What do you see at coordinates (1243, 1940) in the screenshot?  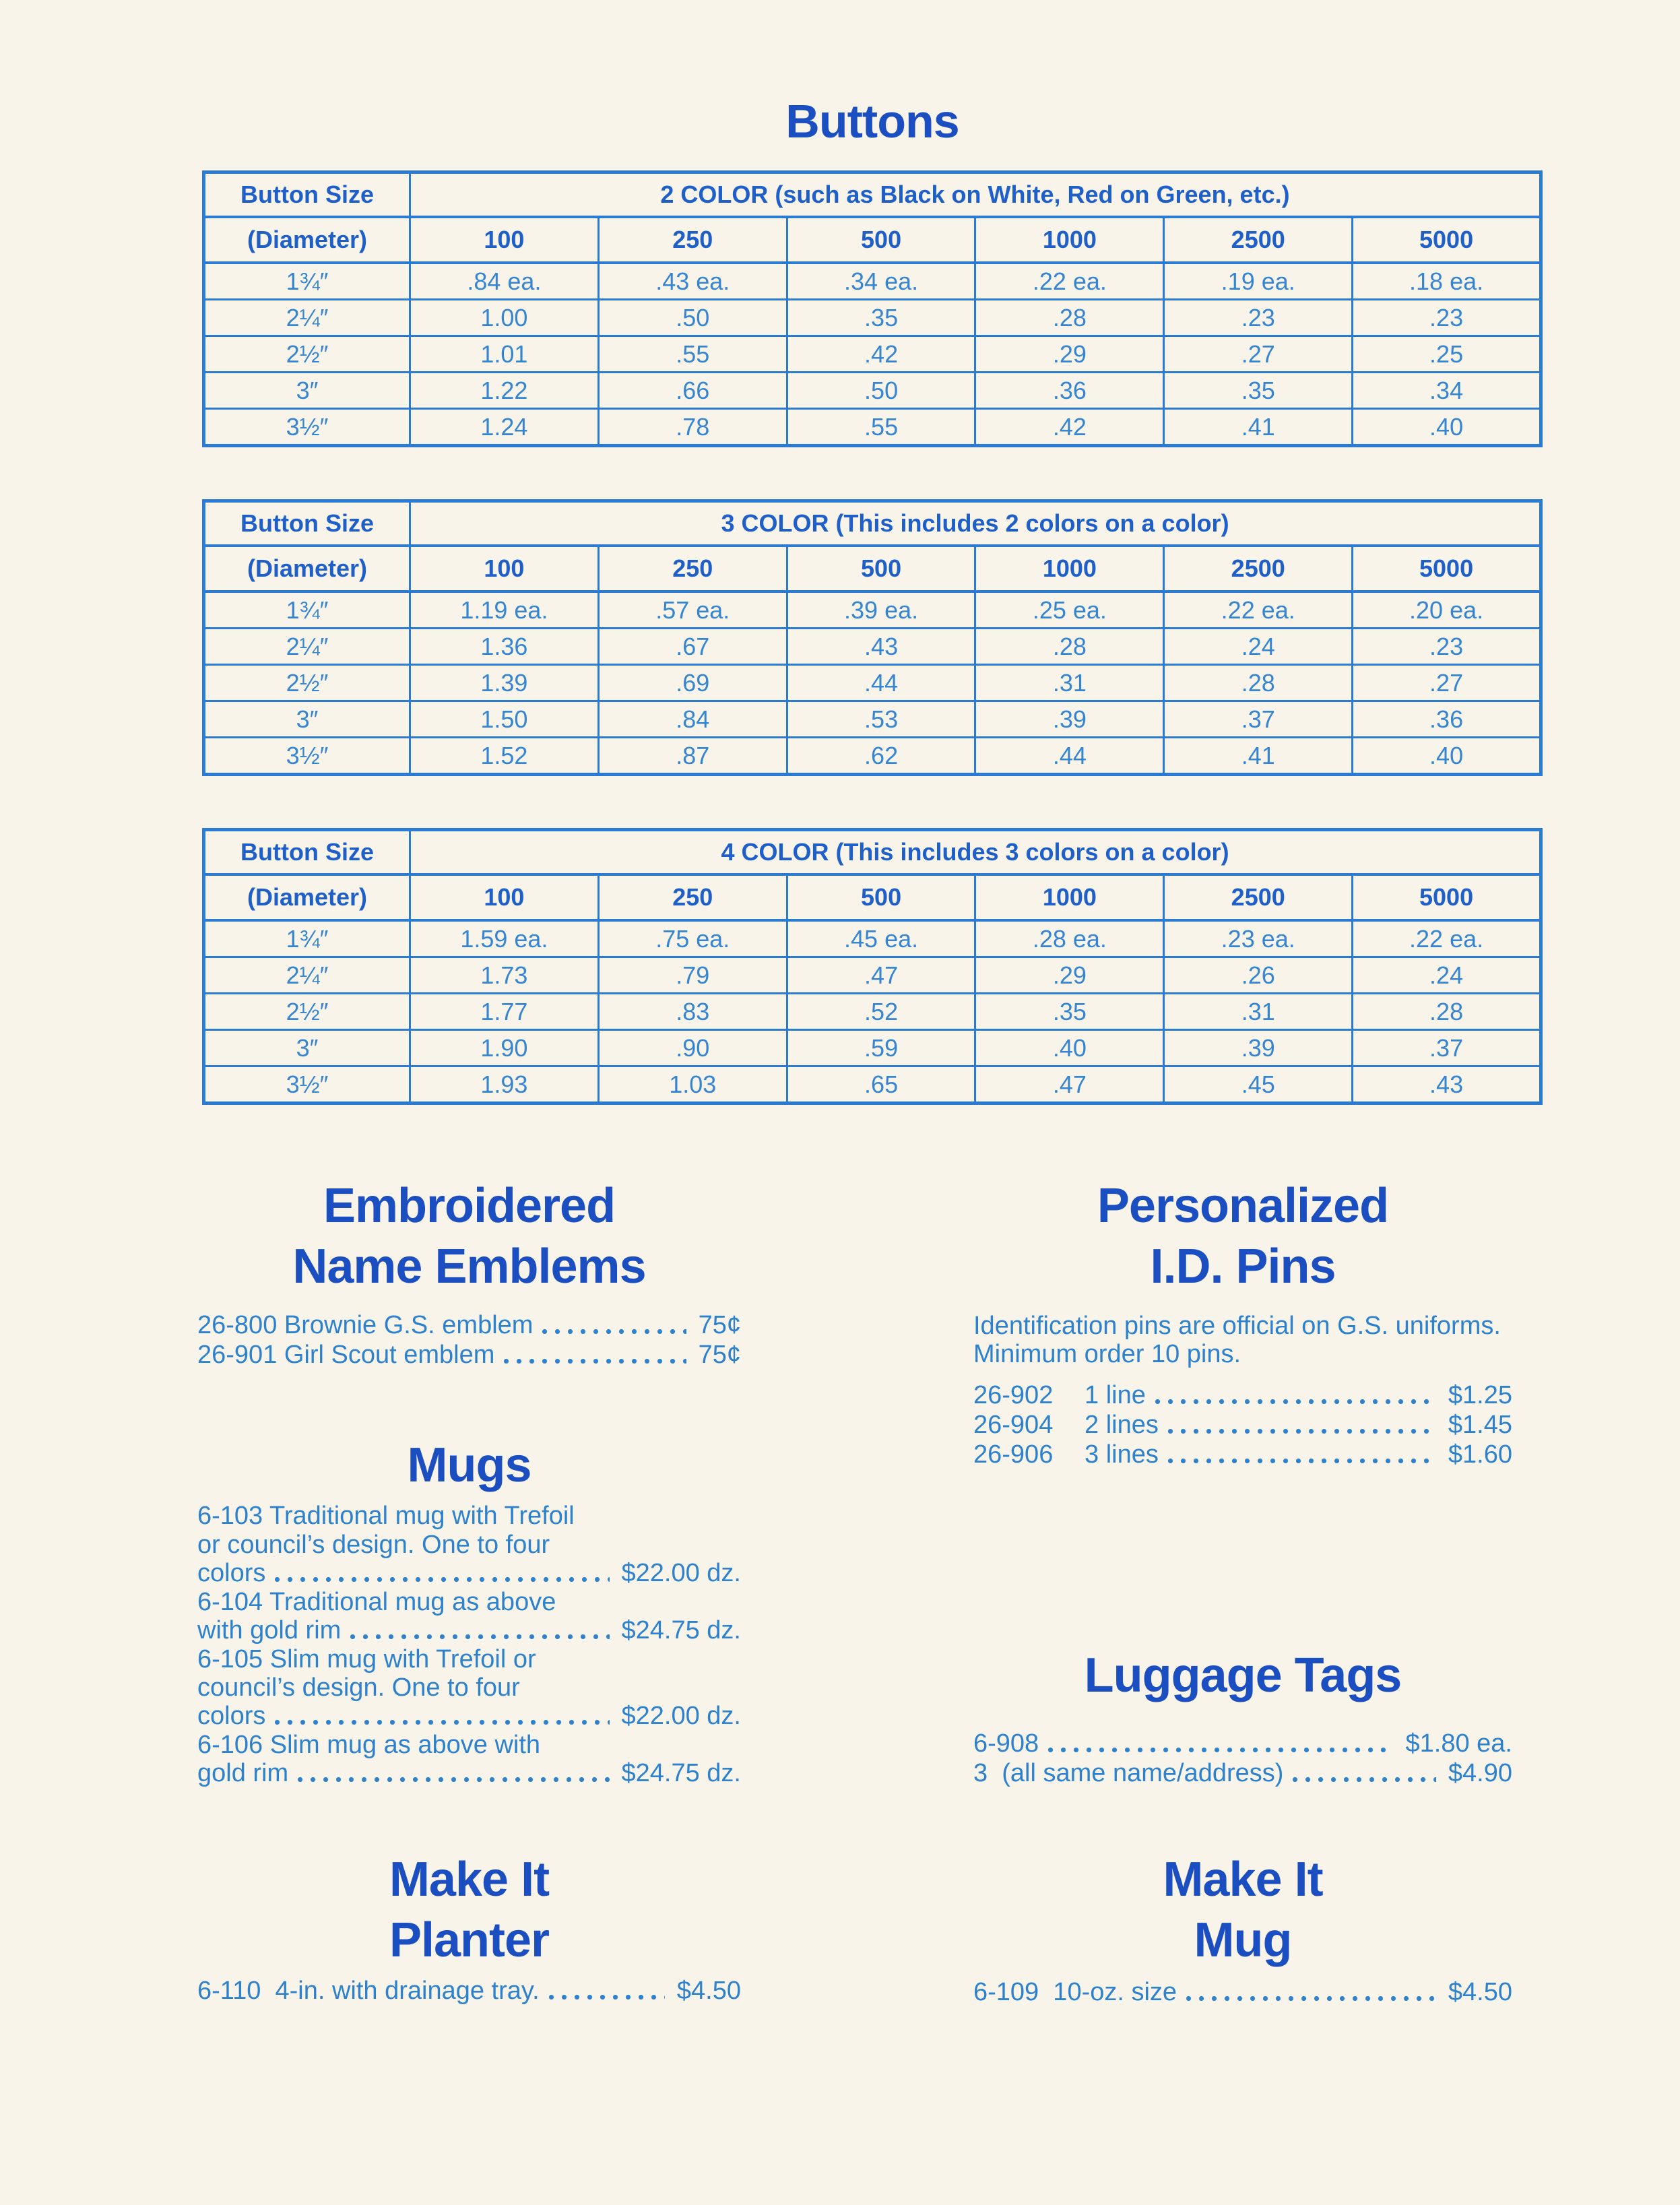 I see `section-title-line: Mug` at bounding box center [1243, 1940].